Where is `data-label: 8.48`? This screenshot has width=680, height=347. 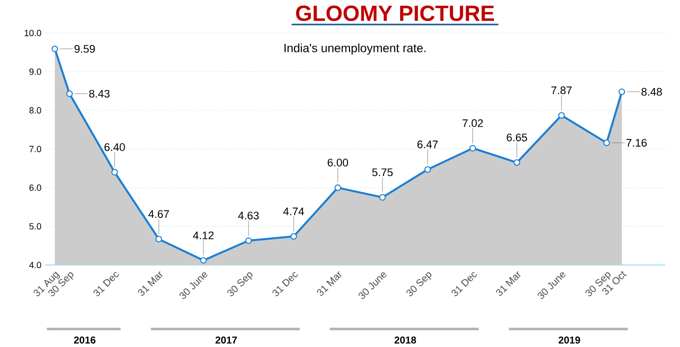
data-label: 8.48 is located at coordinates (652, 92).